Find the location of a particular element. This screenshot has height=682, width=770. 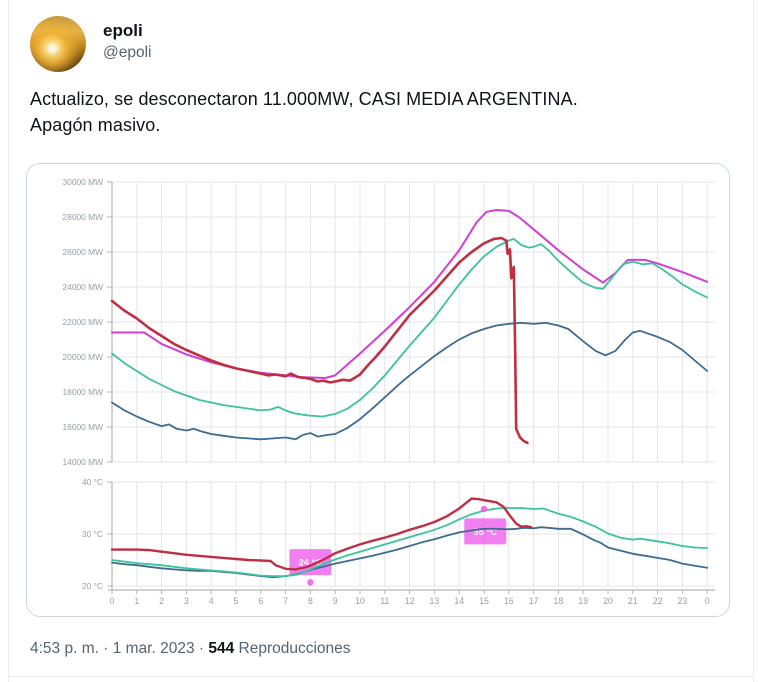

x-tick-label: 3 is located at coordinates (186, 601).